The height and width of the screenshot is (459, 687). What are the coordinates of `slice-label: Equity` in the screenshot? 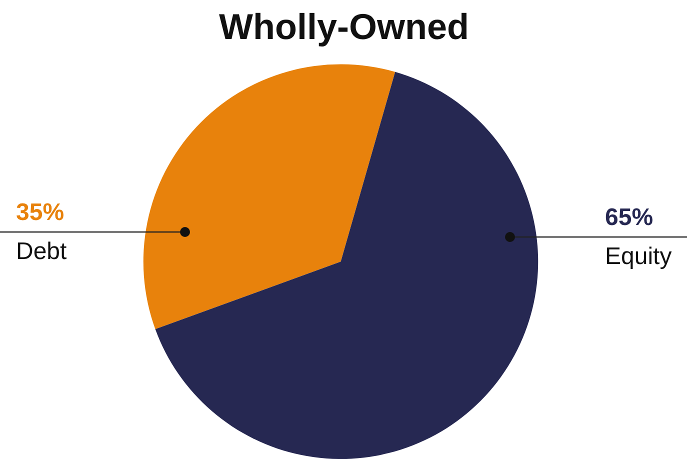 It's located at (638, 256).